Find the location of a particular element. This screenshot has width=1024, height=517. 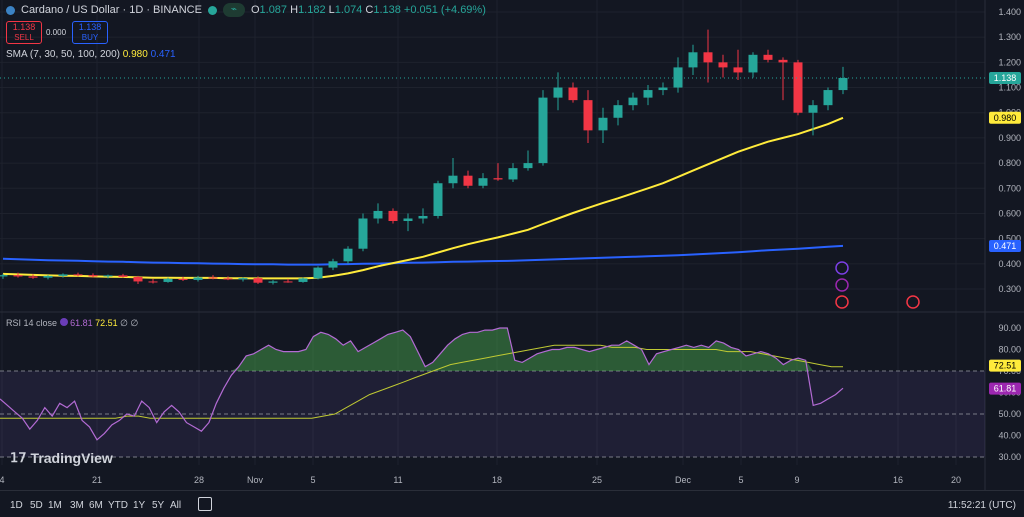

sell-label: SELL is located at coordinates (24, 37).